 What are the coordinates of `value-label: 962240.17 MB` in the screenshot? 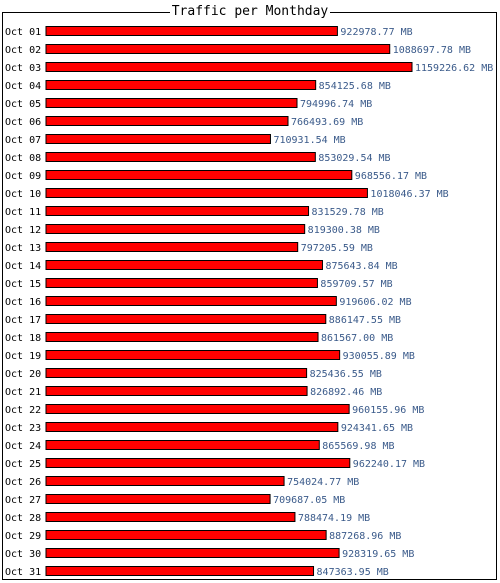 It's located at (389, 464).